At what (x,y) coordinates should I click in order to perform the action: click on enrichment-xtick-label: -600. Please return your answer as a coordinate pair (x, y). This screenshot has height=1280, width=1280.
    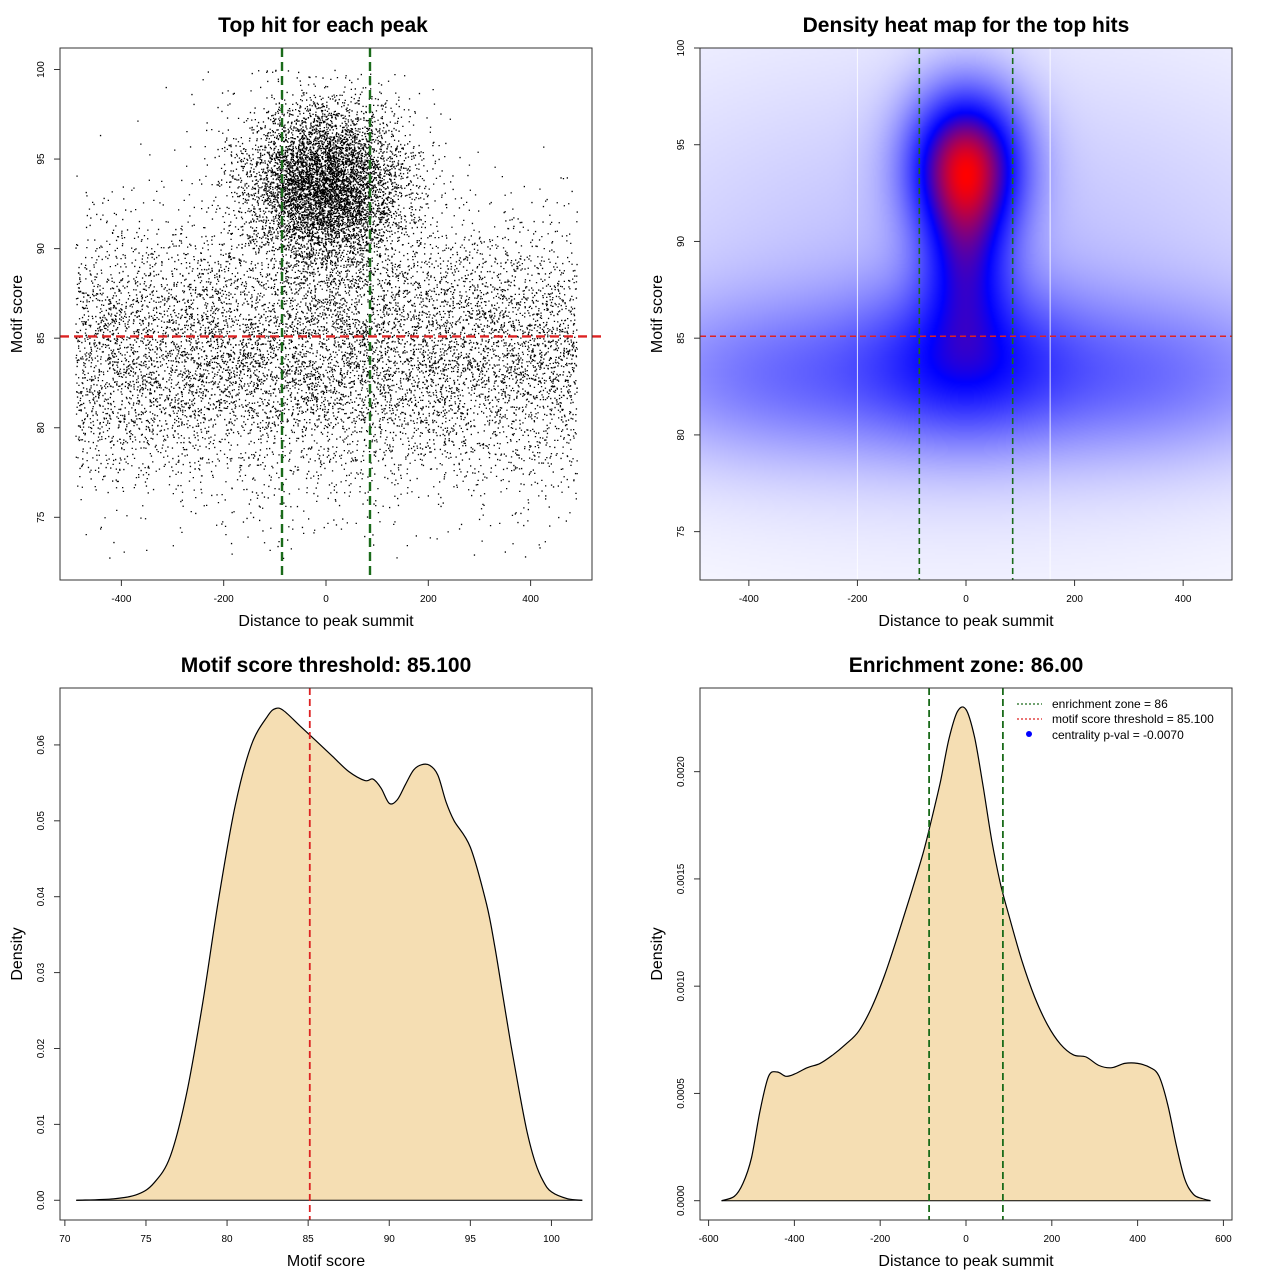
    Looking at the image, I should click on (709, 1239).